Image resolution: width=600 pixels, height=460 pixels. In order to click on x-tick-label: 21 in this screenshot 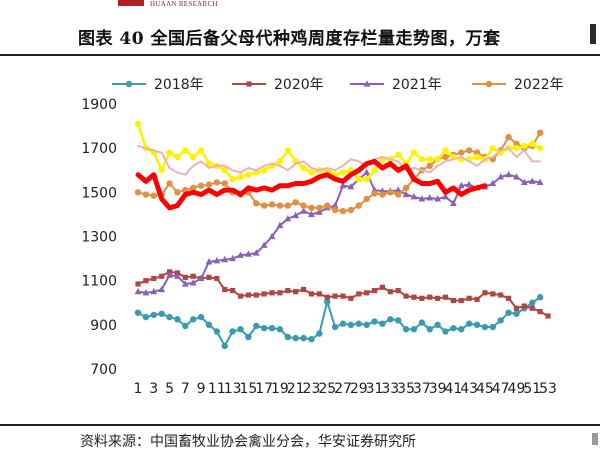, I will do `click(296, 389)`.